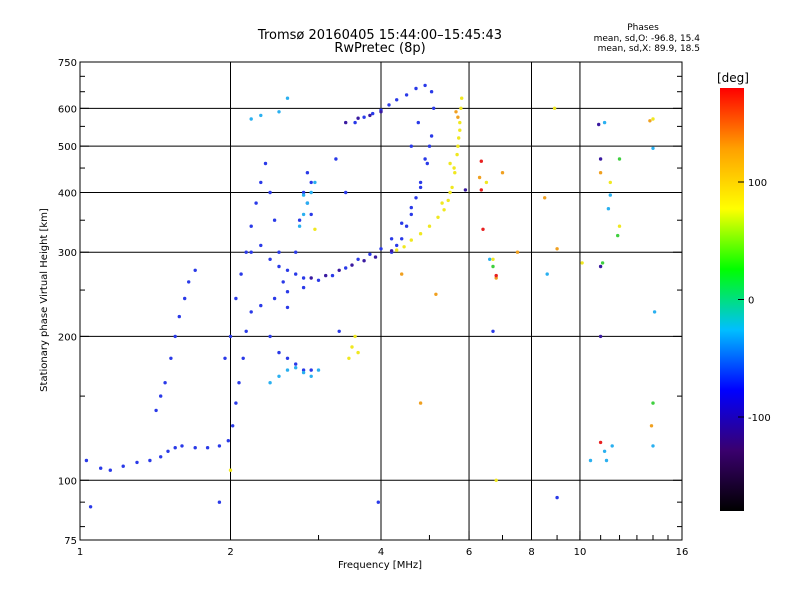 This screenshot has height=600, width=800. I want to click on colorbar-tick-label: 100, so click(757, 183).